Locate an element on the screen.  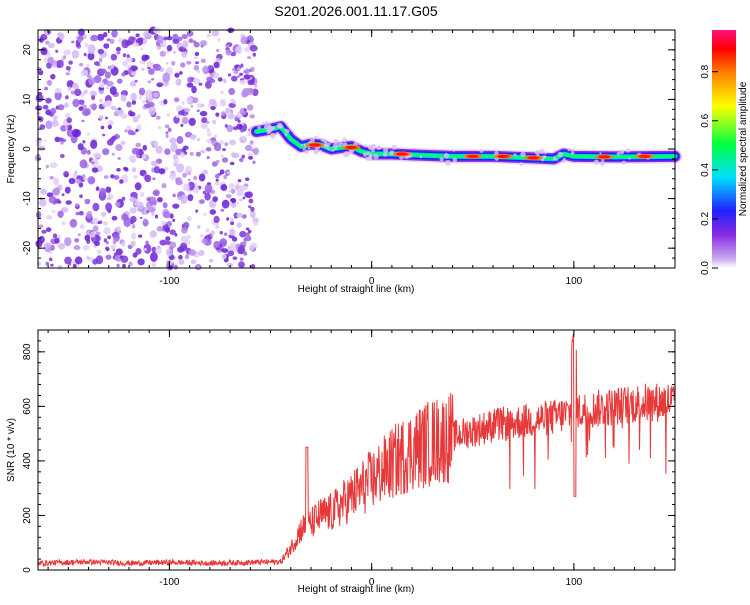
colorbar-label: Normalized spectral amplitude is located at coordinates (743, 148).